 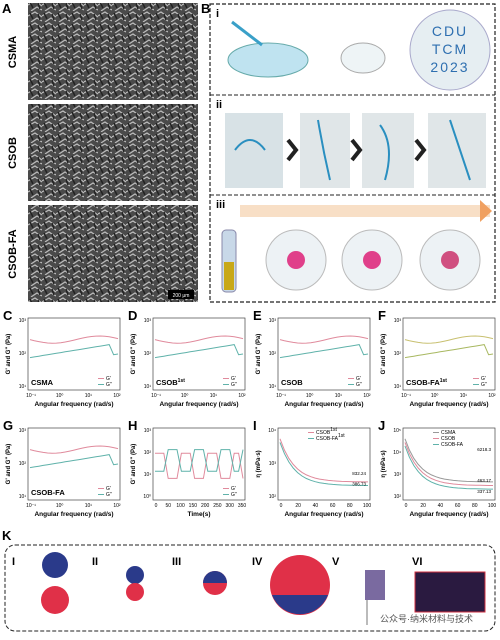 What do you see at coordinates (450, 31) in the screenshot?
I see `dish-text: CDU` at bounding box center [450, 31].